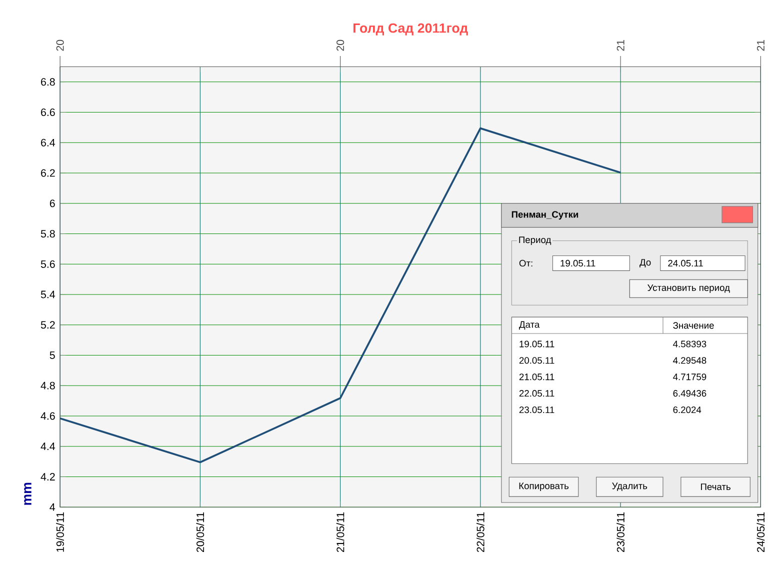 The height and width of the screenshot is (574, 774). I want to click on y-tick-label: 5.8, so click(47, 234).